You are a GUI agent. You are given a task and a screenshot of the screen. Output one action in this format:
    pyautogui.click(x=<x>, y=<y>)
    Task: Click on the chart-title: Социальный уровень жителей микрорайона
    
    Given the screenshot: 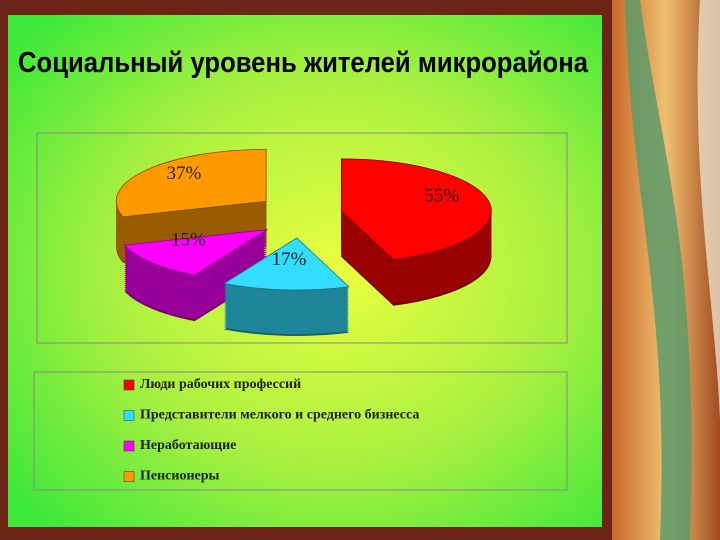 What is the action you would take?
    pyautogui.click(x=303, y=63)
    